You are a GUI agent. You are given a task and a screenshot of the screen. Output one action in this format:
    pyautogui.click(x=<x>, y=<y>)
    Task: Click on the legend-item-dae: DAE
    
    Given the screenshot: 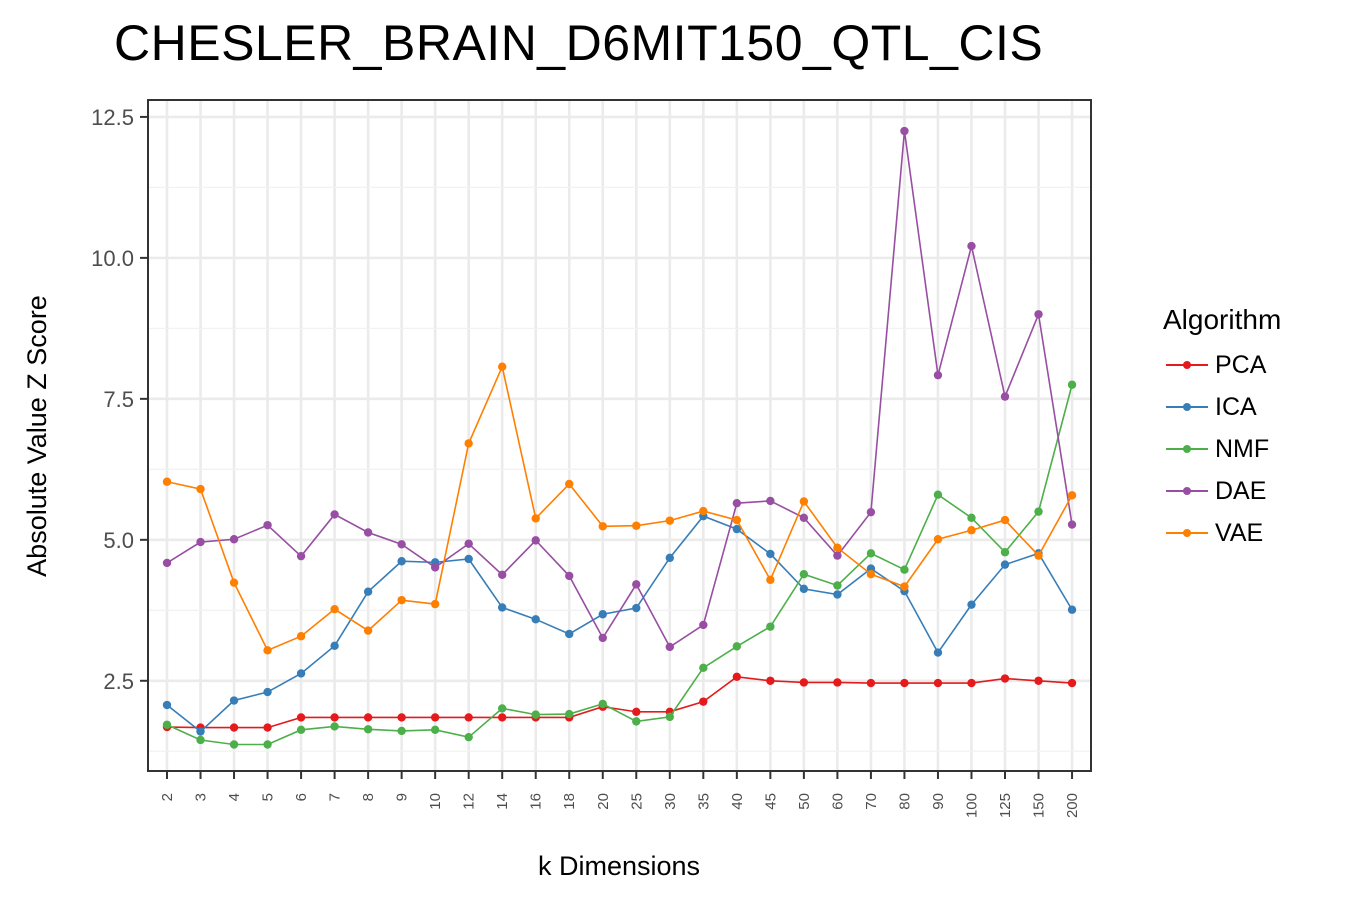 What is the action you would take?
    pyautogui.click(x=1222, y=491)
    